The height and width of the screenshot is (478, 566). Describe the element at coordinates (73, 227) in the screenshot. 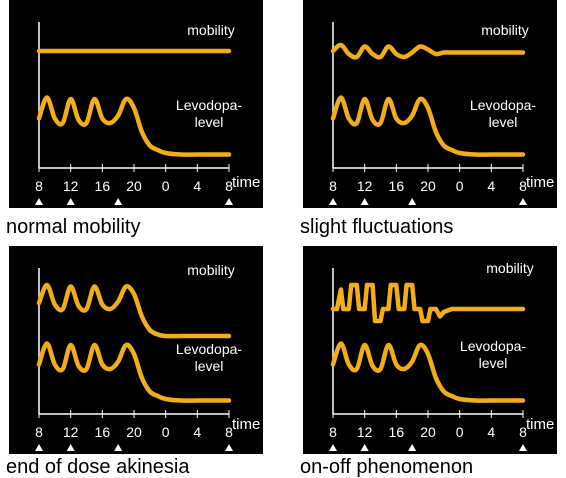

I see `caption-normal-mobility: normal mobility` at that location.